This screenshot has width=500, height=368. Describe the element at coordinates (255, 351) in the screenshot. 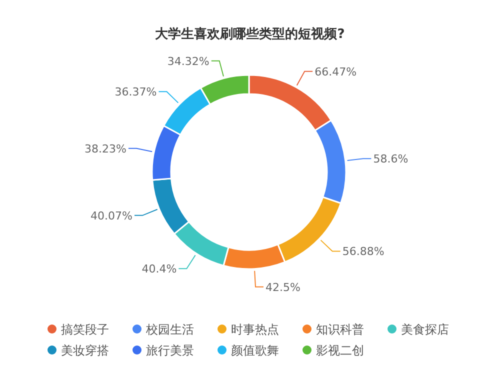

I see `legend-label: 颜值歌舞` at that location.